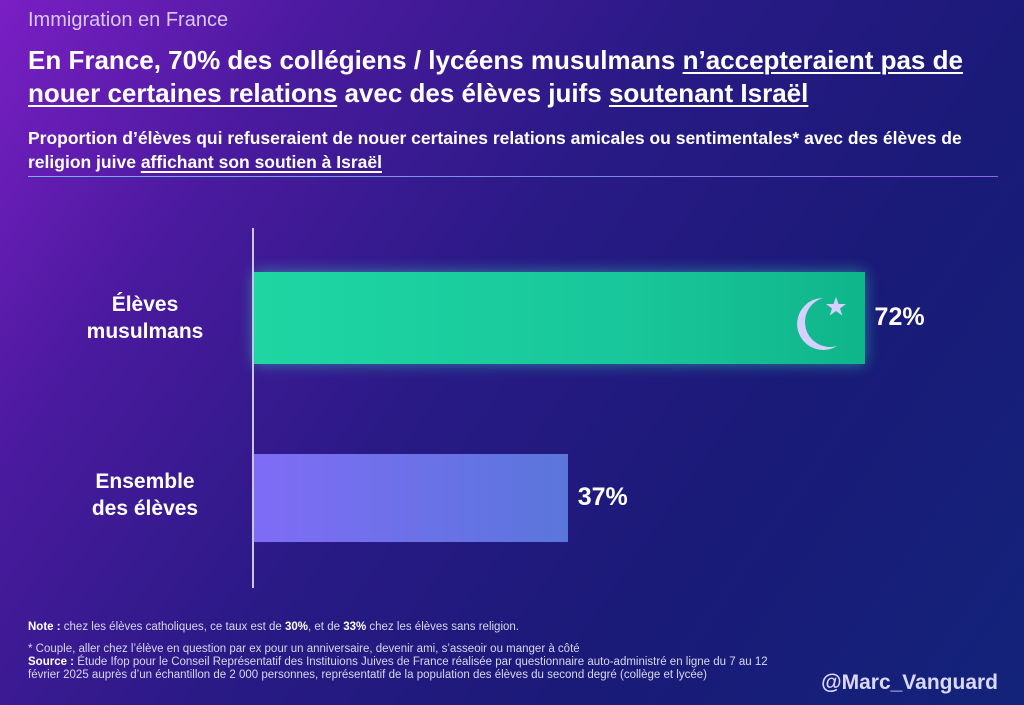  I want to click on value-label-muslim: 72%, so click(899, 317).